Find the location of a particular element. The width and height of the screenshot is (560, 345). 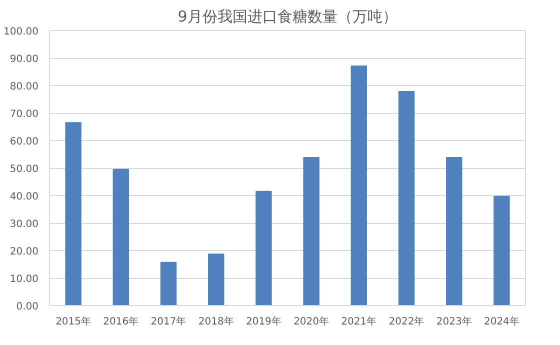

x-tick-label: 2022年 is located at coordinates (406, 322).